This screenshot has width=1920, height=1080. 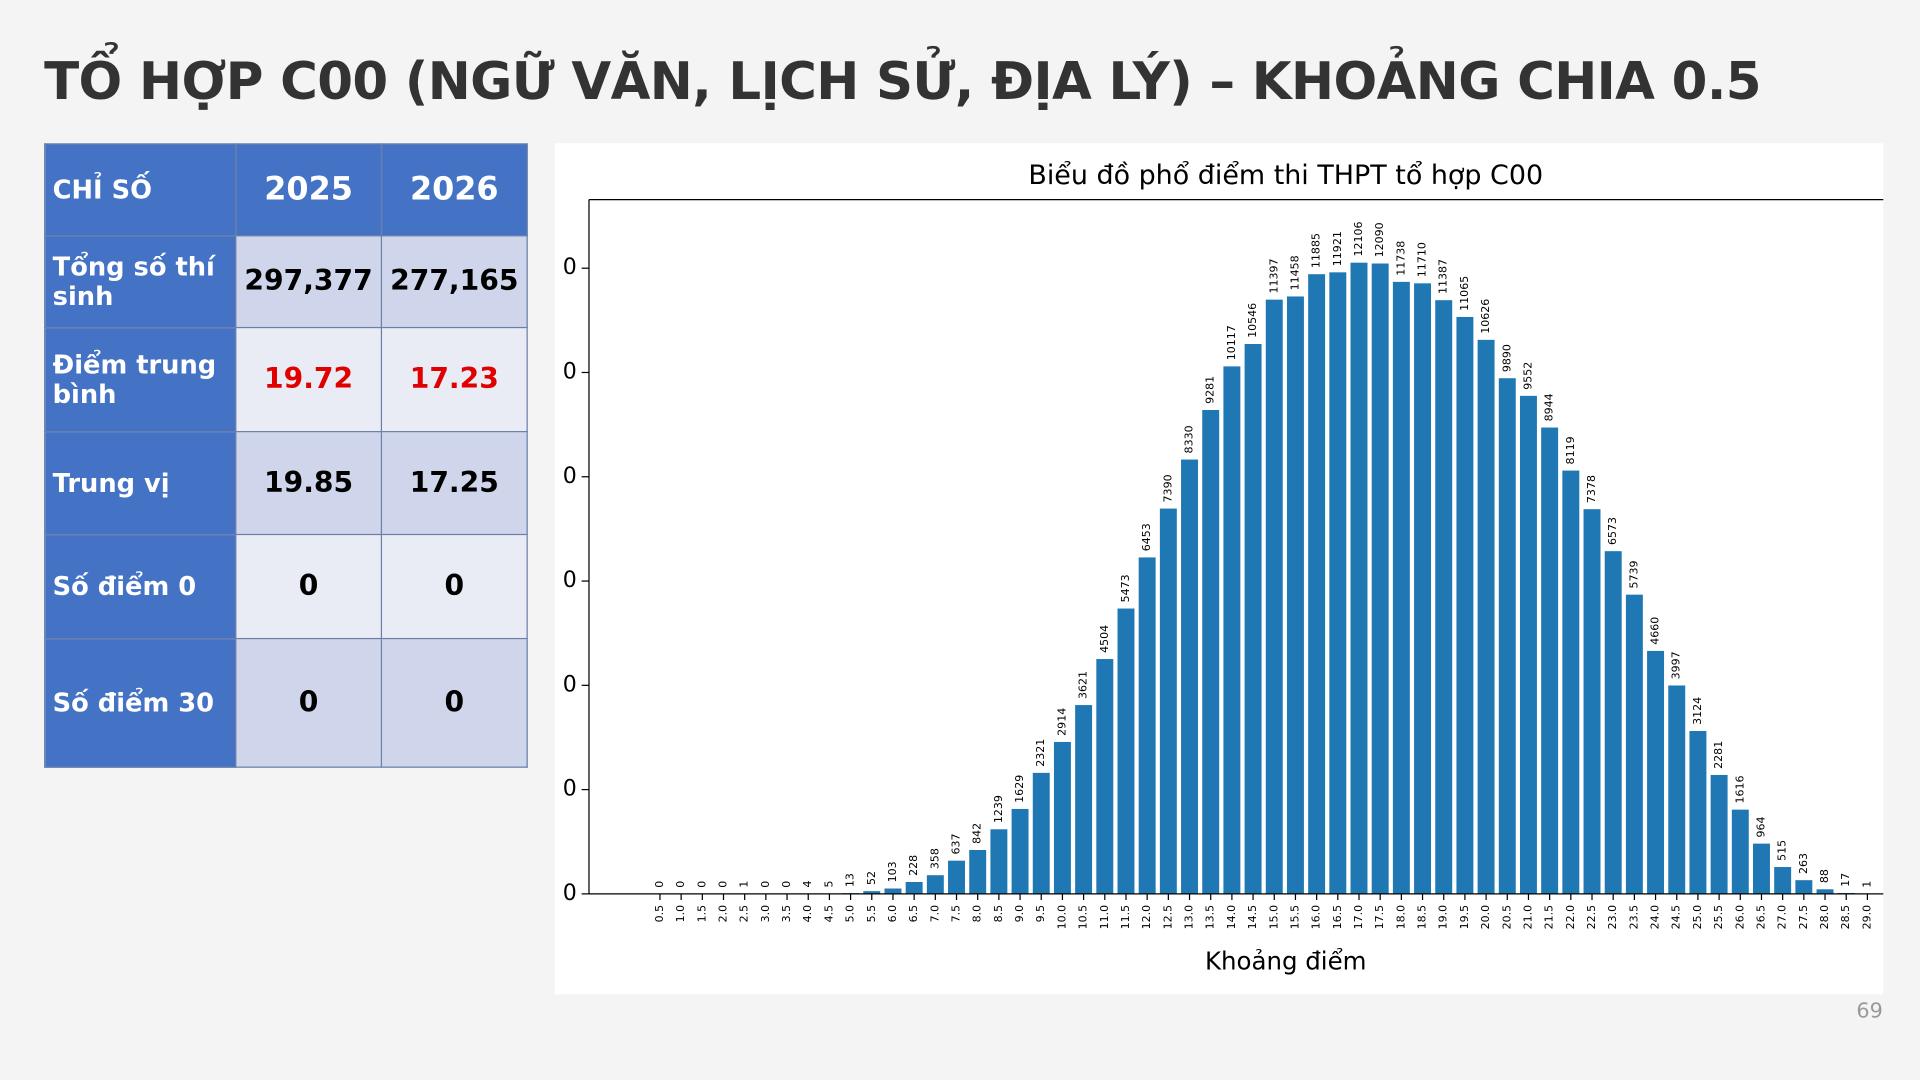 I want to click on value-label: 5473, so click(x=1125, y=588).